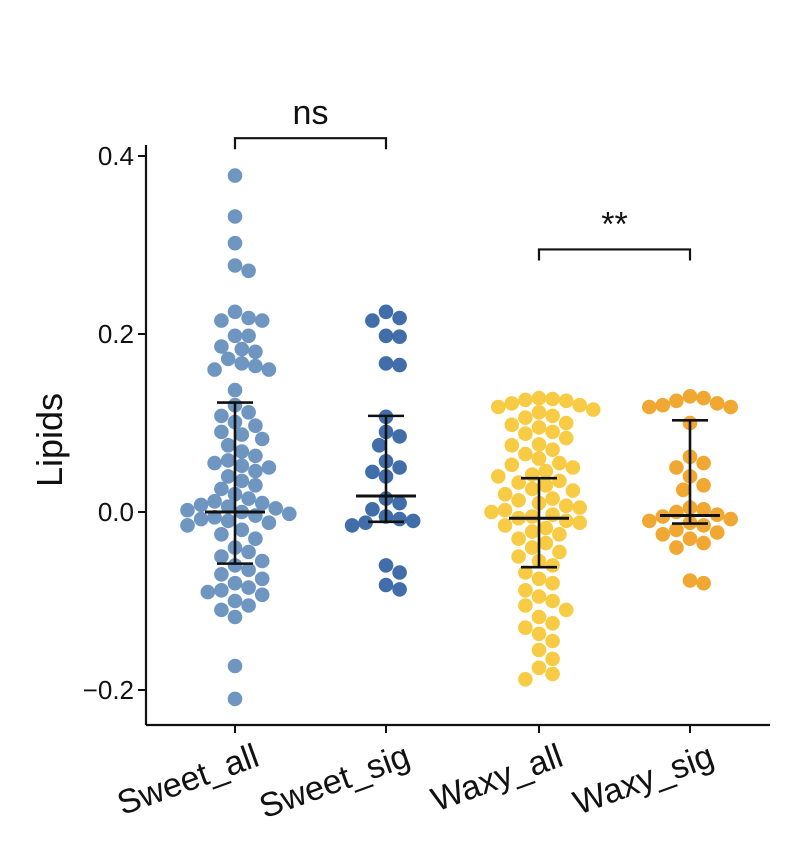 Image resolution: width=790 pixels, height=856 pixels. Describe the element at coordinates (116, 156) in the screenshot. I see `y-tick-label: 0.4` at that location.